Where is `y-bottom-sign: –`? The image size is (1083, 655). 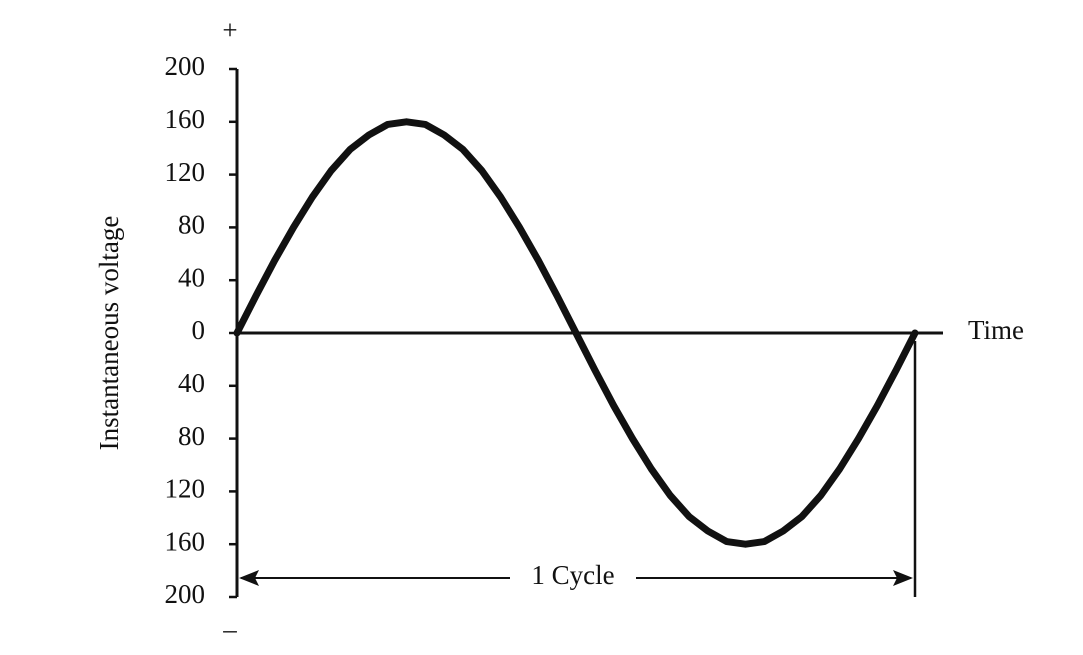 y-bottom-sign: – is located at coordinates (229, 629).